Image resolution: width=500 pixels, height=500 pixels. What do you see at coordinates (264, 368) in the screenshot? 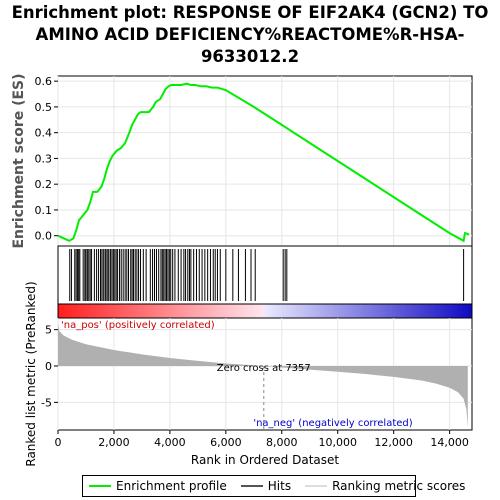
I see `zero-cross-label: Zero cross at 7357` at bounding box center [264, 368].